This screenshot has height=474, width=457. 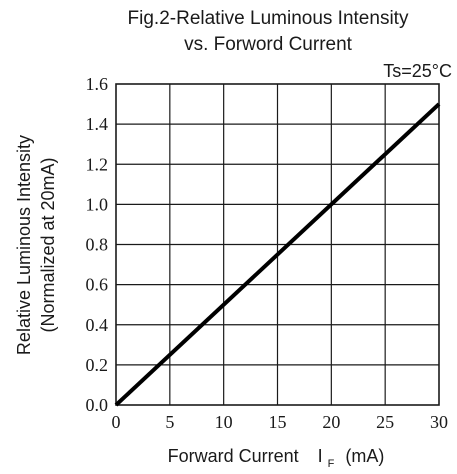 I want to click on y-tick-label: 0.2, so click(x=97, y=365).